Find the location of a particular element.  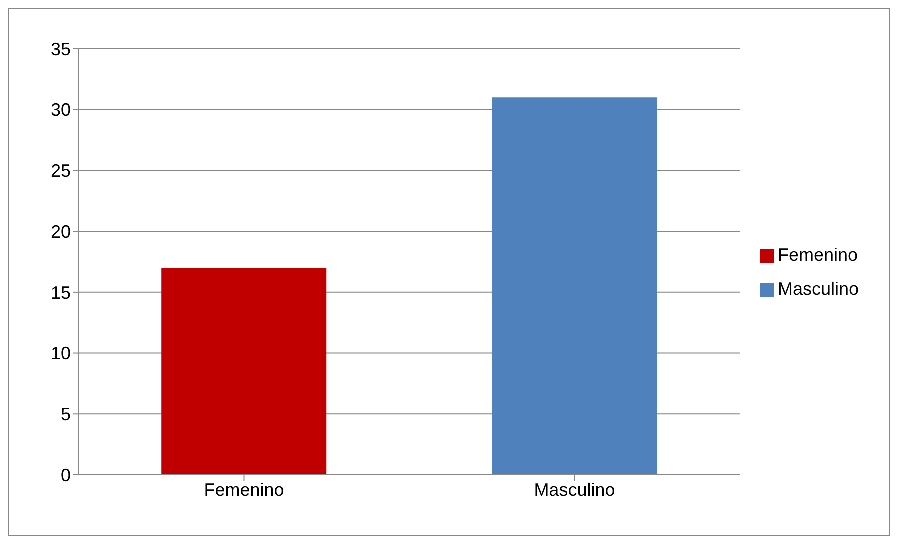

y-tick-label: 15 is located at coordinates (60, 292).